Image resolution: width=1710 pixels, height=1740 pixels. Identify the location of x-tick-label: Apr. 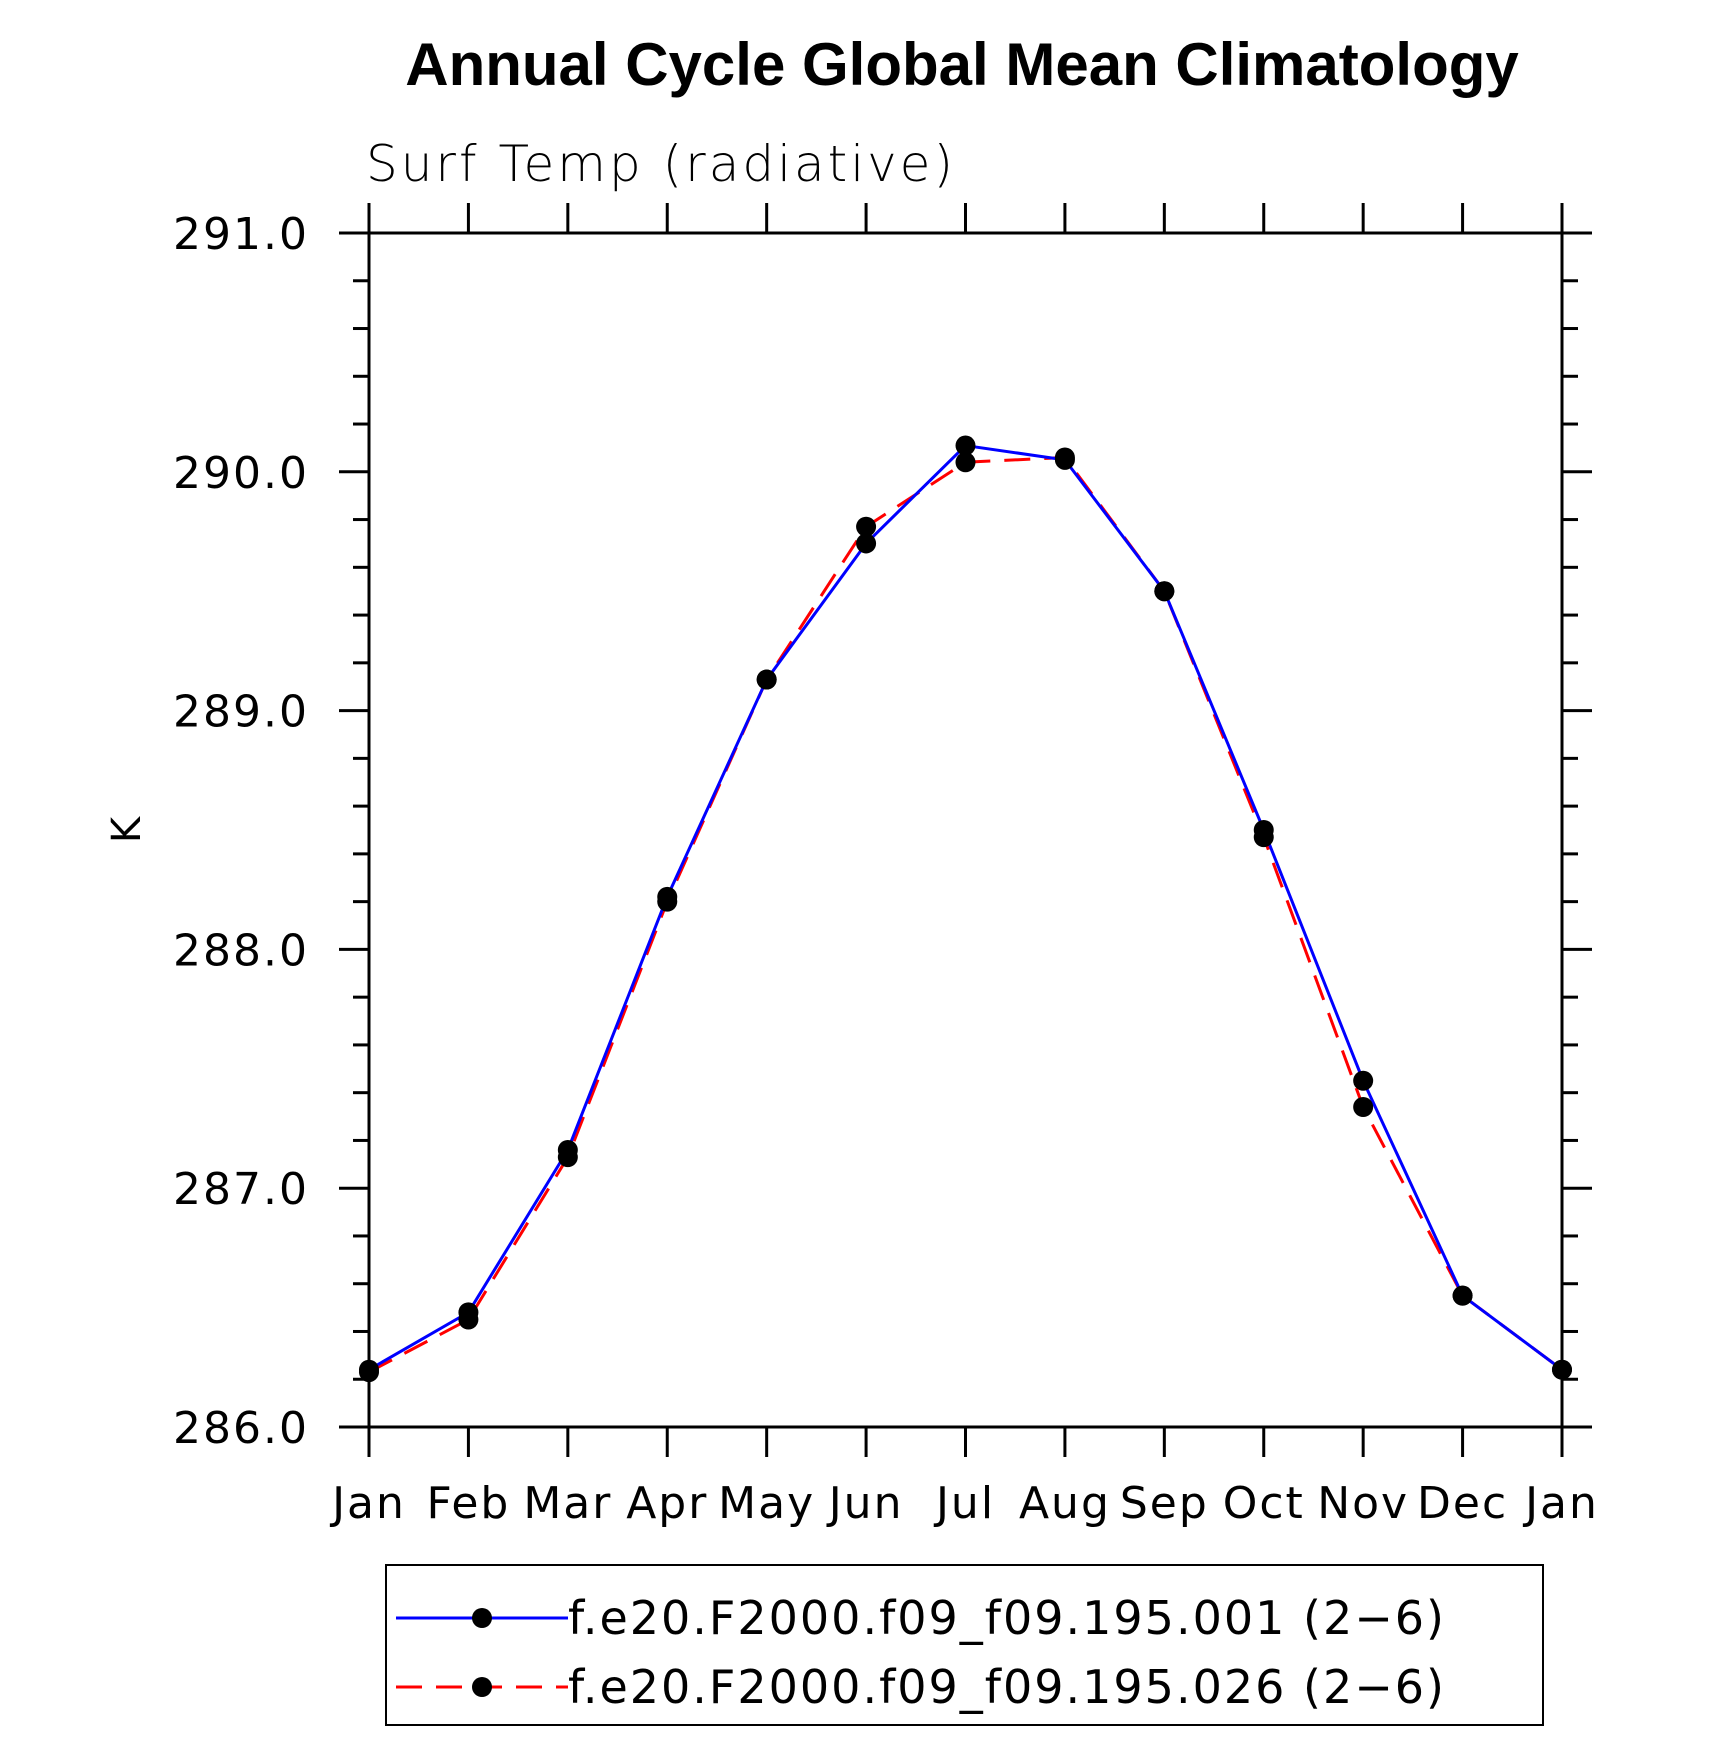
(667, 1503).